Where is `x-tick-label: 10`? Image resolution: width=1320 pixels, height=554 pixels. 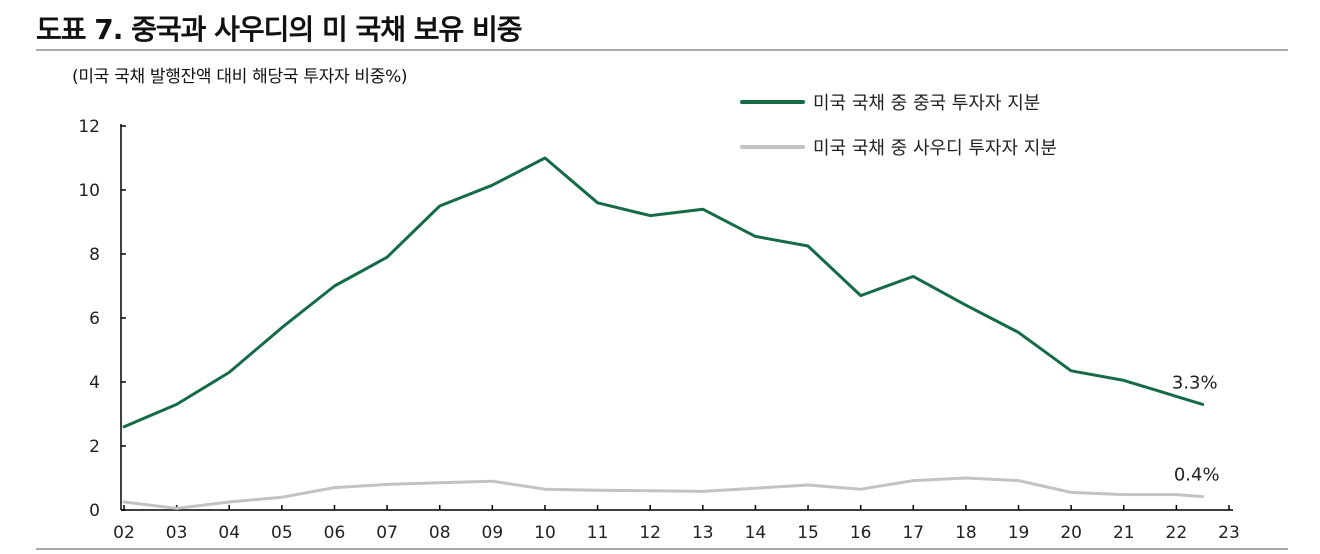 x-tick-label: 10 is located at coordinates (545, 533).